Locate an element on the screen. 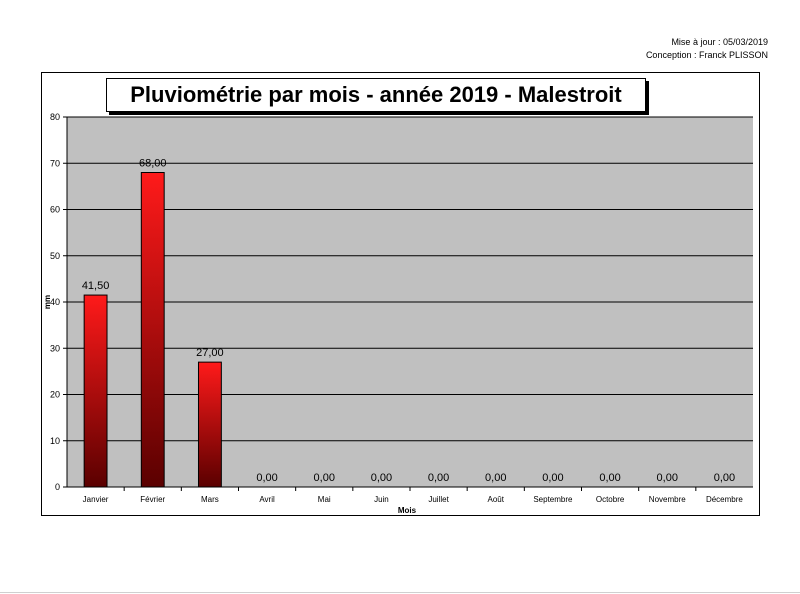 The width and height of the screenshot is (800, 594). value-label: 41,50 is located at coordinates (96, 286).